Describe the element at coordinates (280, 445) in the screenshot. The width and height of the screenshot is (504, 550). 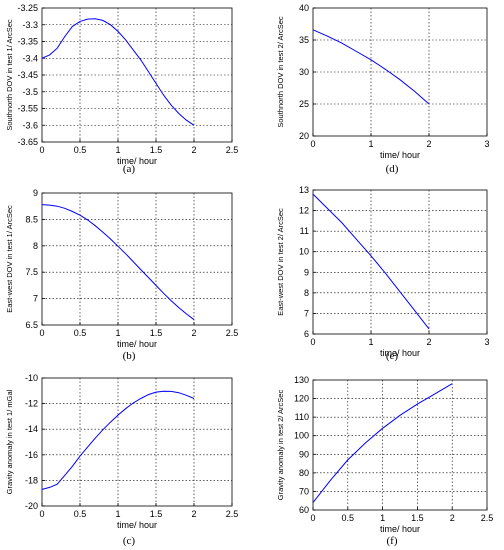
I see `y-axis-label: Gravity anomaly in test 2/ ArcSec` at that location.